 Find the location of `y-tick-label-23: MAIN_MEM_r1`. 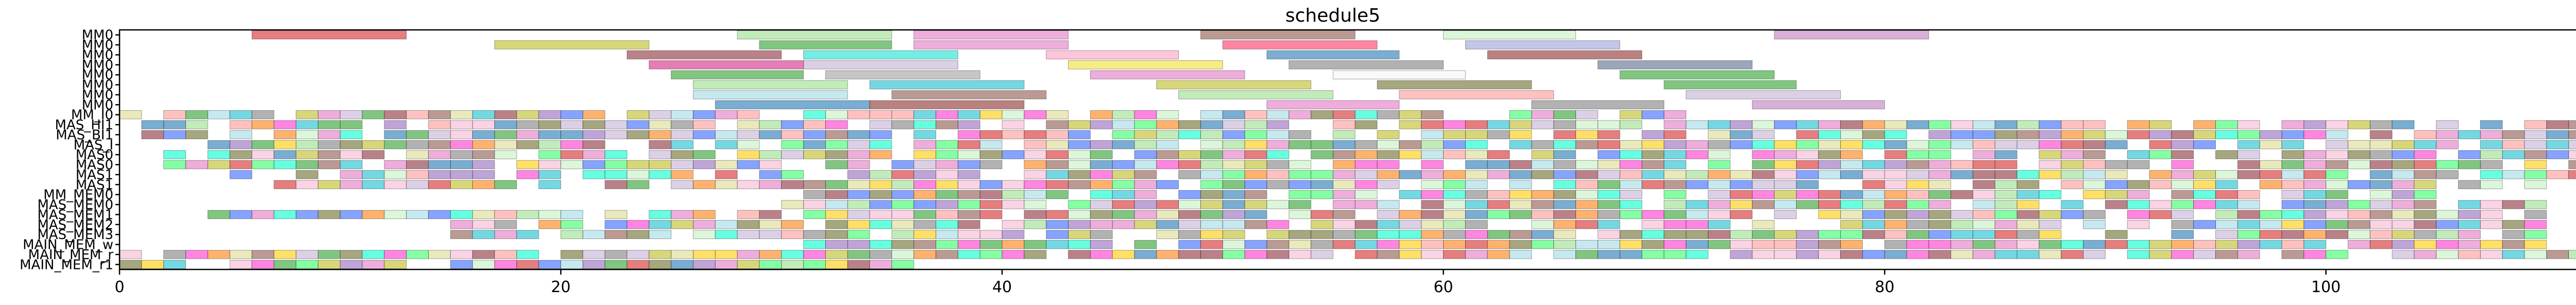

y-tick-label-23: MAIN_MEM_r1 is located at coordinates (66, 265).